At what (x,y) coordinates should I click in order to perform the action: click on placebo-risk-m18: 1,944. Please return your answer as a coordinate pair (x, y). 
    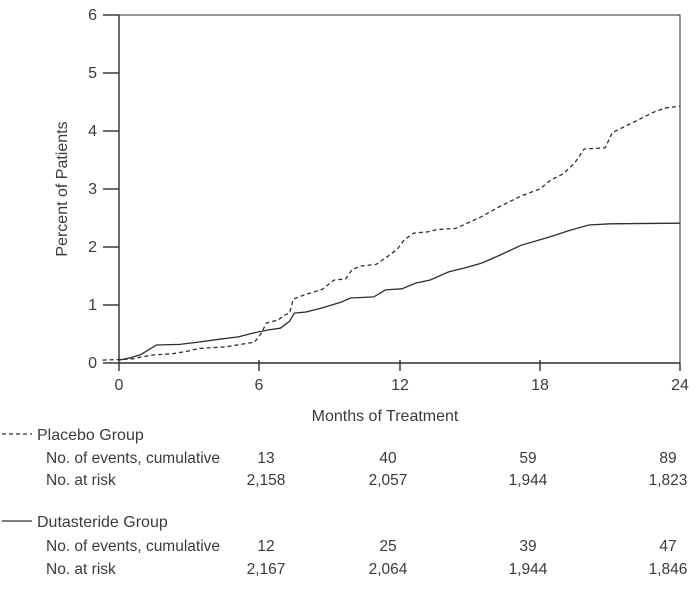
    Looking at the image, I should click on (528, 480).